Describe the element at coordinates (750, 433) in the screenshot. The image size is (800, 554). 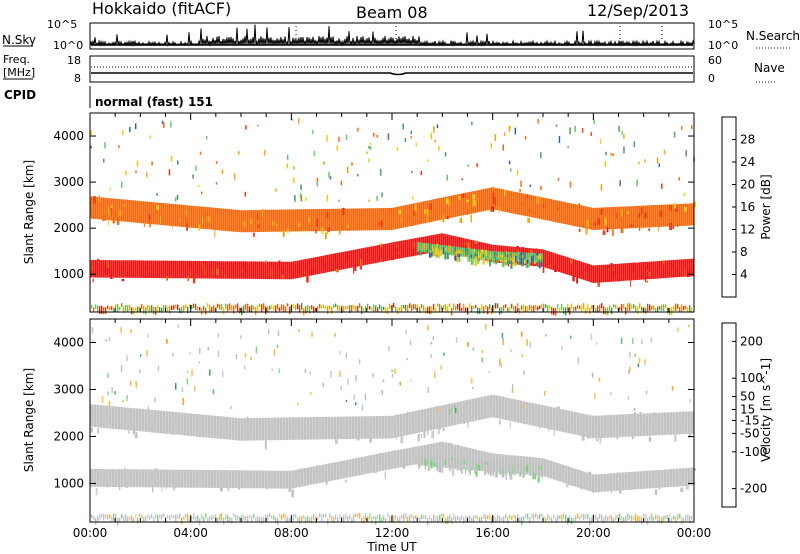
I see `colorbar-tick-label: -50` at that location.